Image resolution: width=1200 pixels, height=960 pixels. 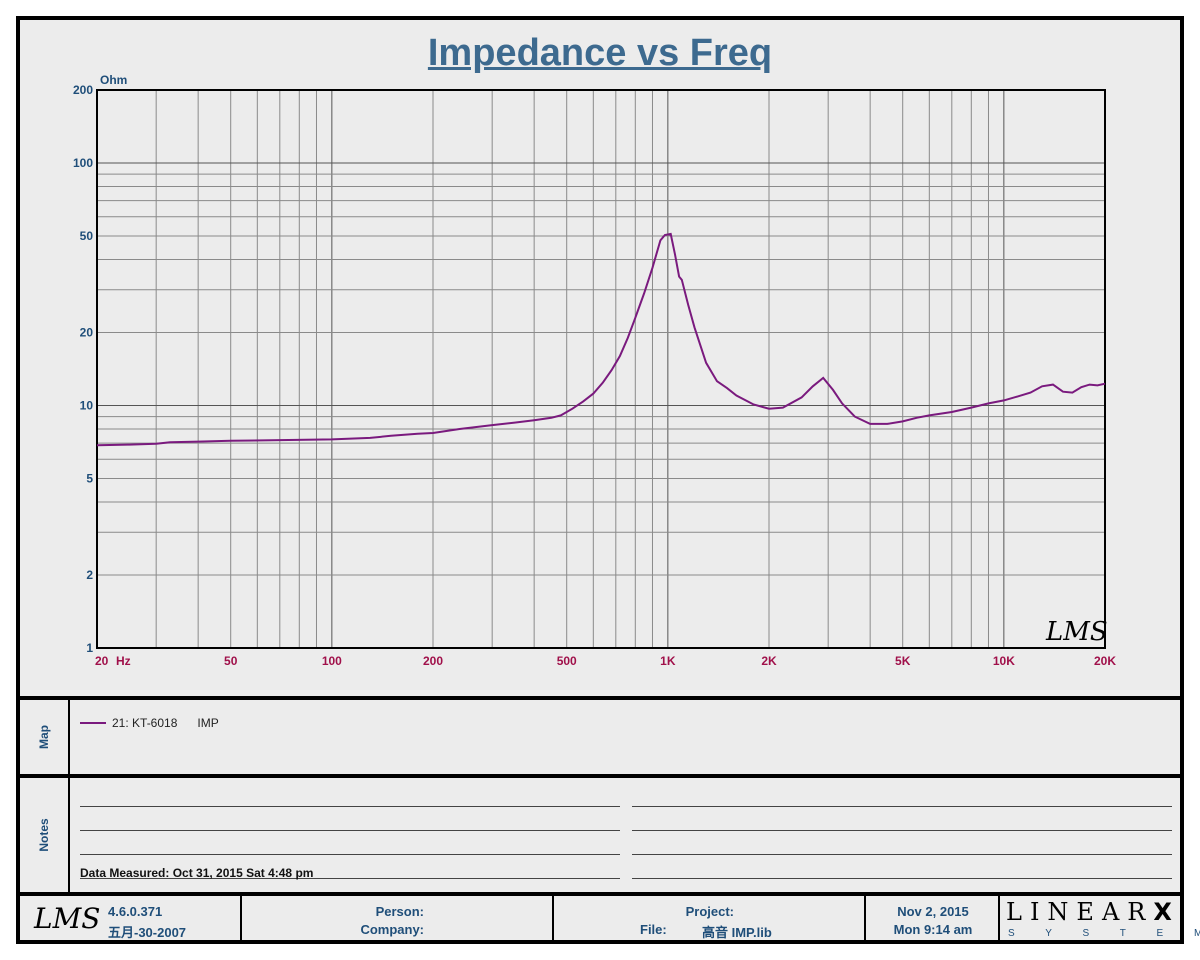 I want to click on x-tick-label: 20K, so click(x=1105, y=661).